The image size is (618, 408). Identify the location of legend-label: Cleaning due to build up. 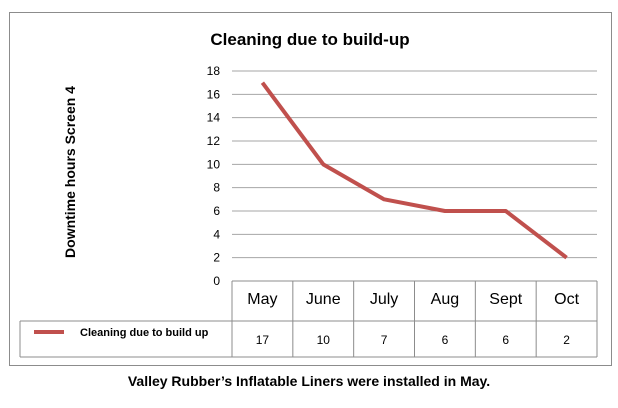
(144, 333).